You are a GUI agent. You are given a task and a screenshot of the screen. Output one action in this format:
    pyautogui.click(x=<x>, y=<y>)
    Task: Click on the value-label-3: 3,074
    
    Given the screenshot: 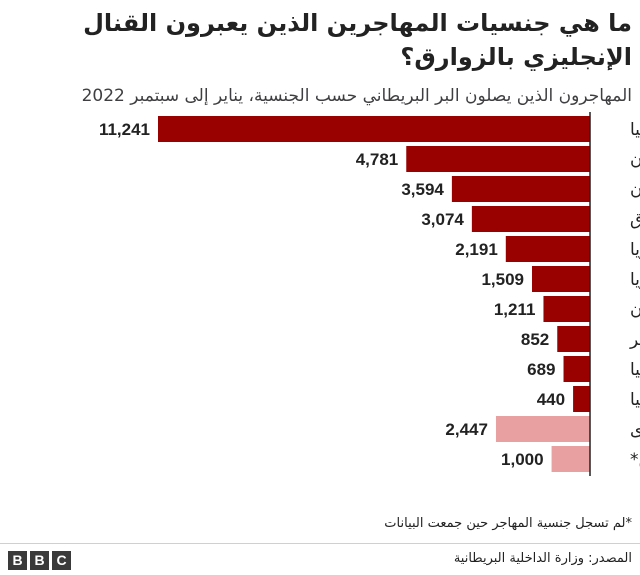 What is the action you would take?
    pyautogui.click(x=442, y=219)
    